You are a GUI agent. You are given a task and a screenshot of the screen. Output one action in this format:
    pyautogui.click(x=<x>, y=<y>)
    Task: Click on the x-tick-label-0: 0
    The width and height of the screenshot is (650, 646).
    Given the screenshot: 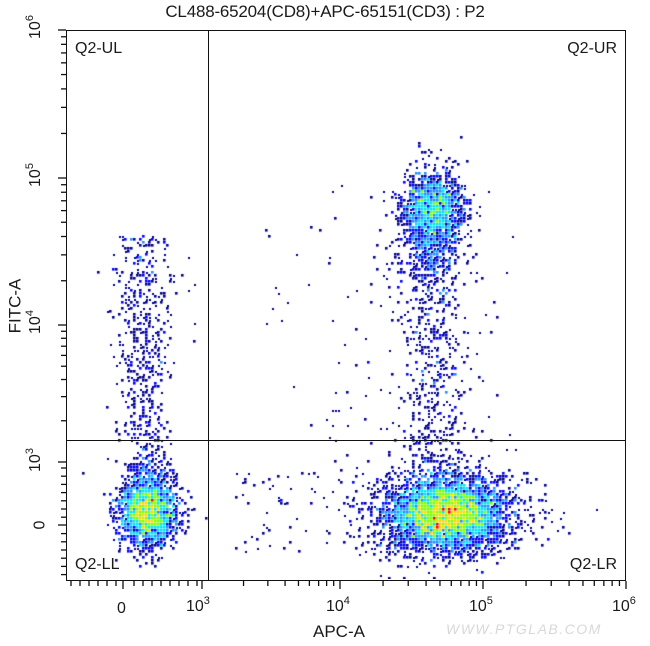 What is the action you would take?
    pyautogui.click(x=121, y=608)
    